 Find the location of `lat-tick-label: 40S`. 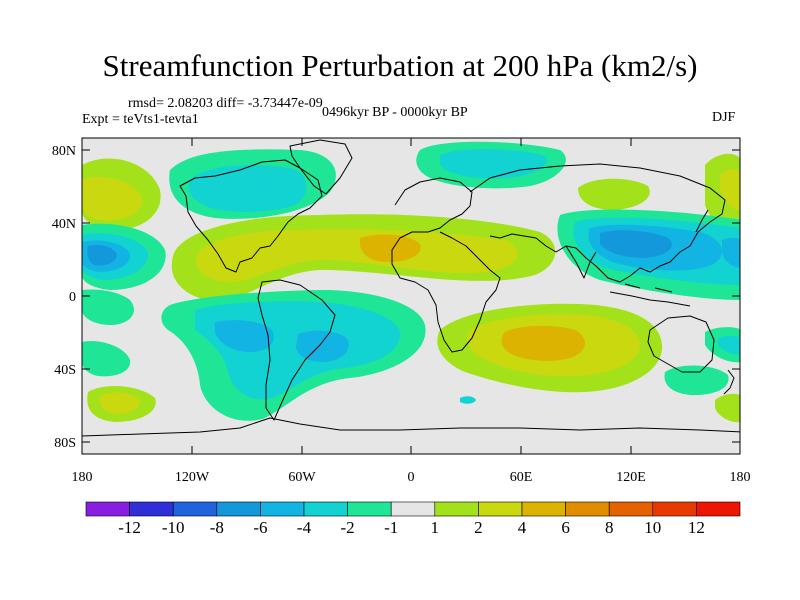

lat-tick-label: 40S is located at coordinates (65, 370).